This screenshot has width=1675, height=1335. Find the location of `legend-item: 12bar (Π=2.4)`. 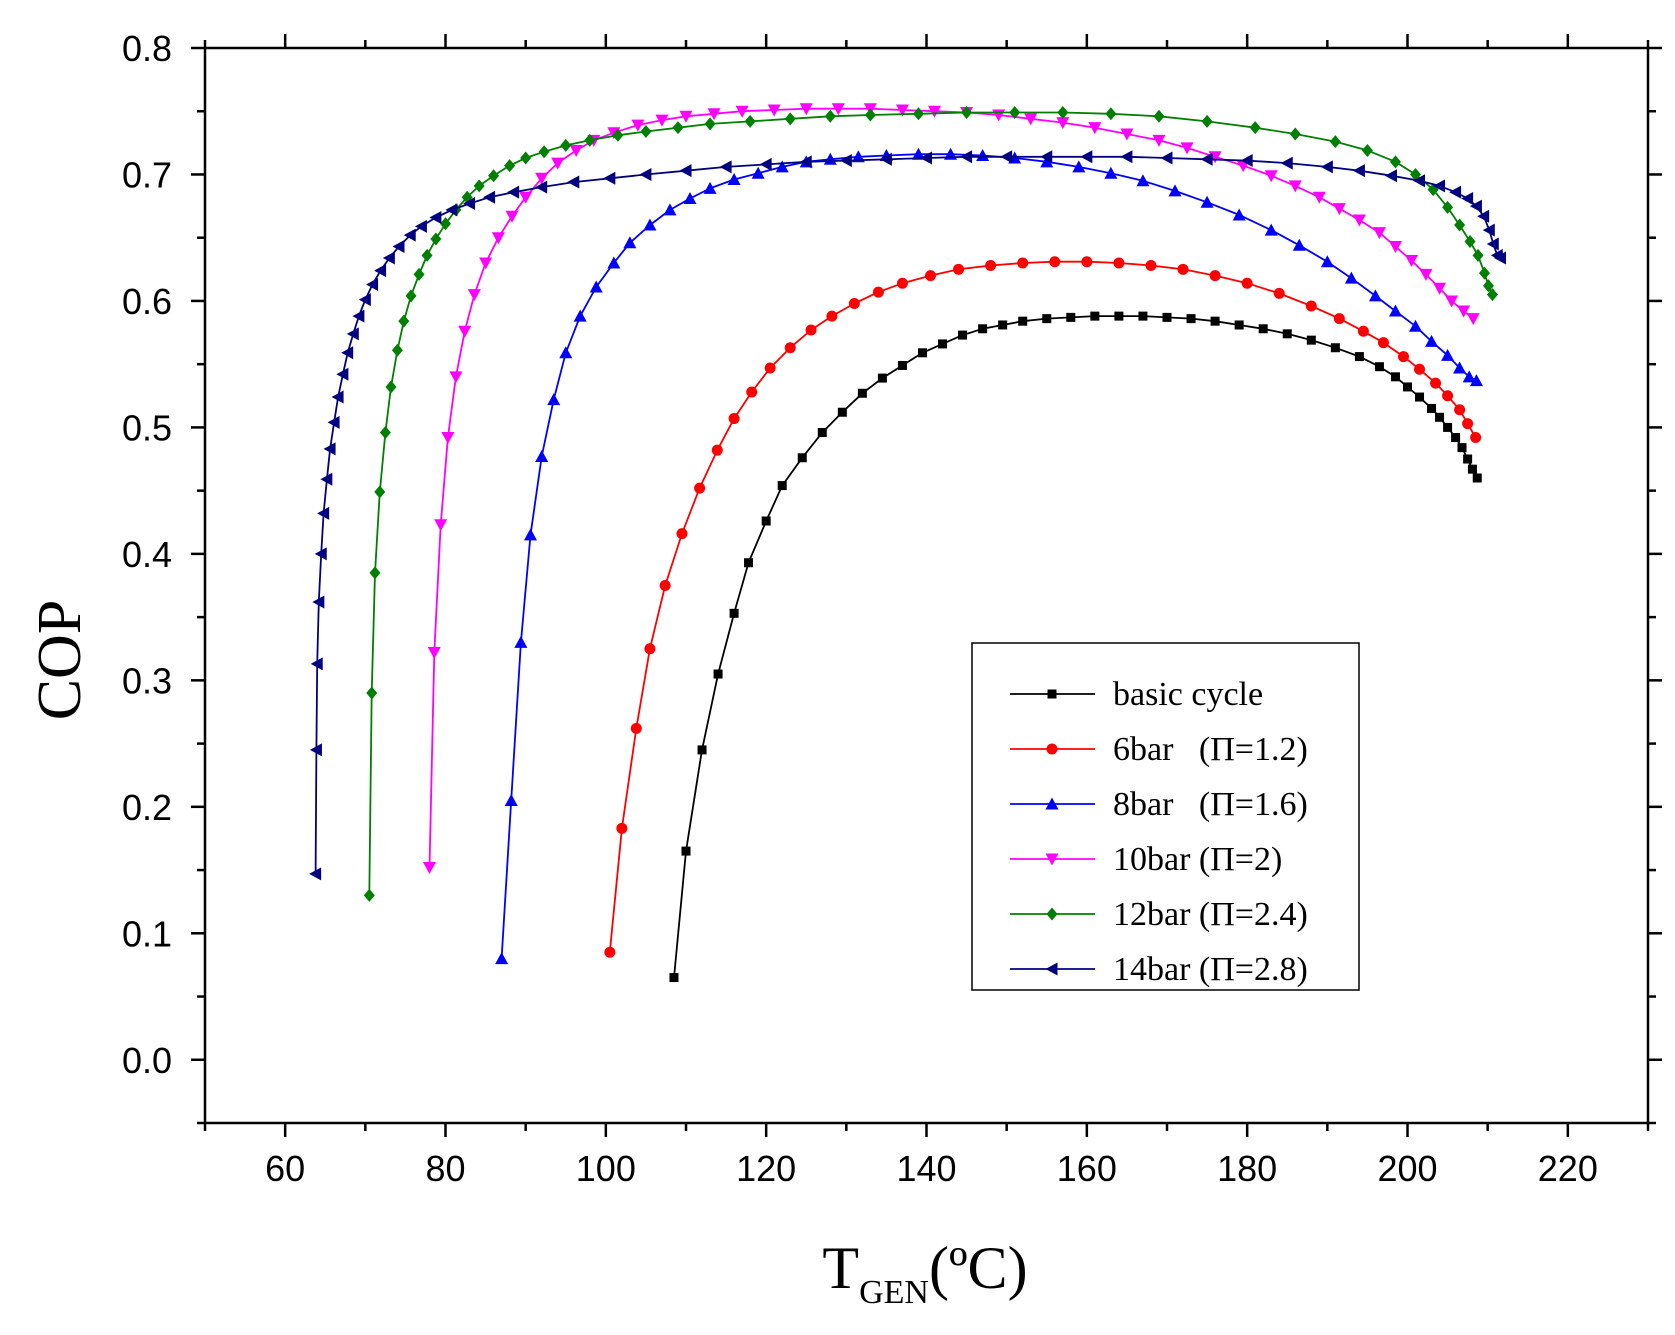

legend-item: 12bar (Π=2.4) is located at coordinates (1159, 914).